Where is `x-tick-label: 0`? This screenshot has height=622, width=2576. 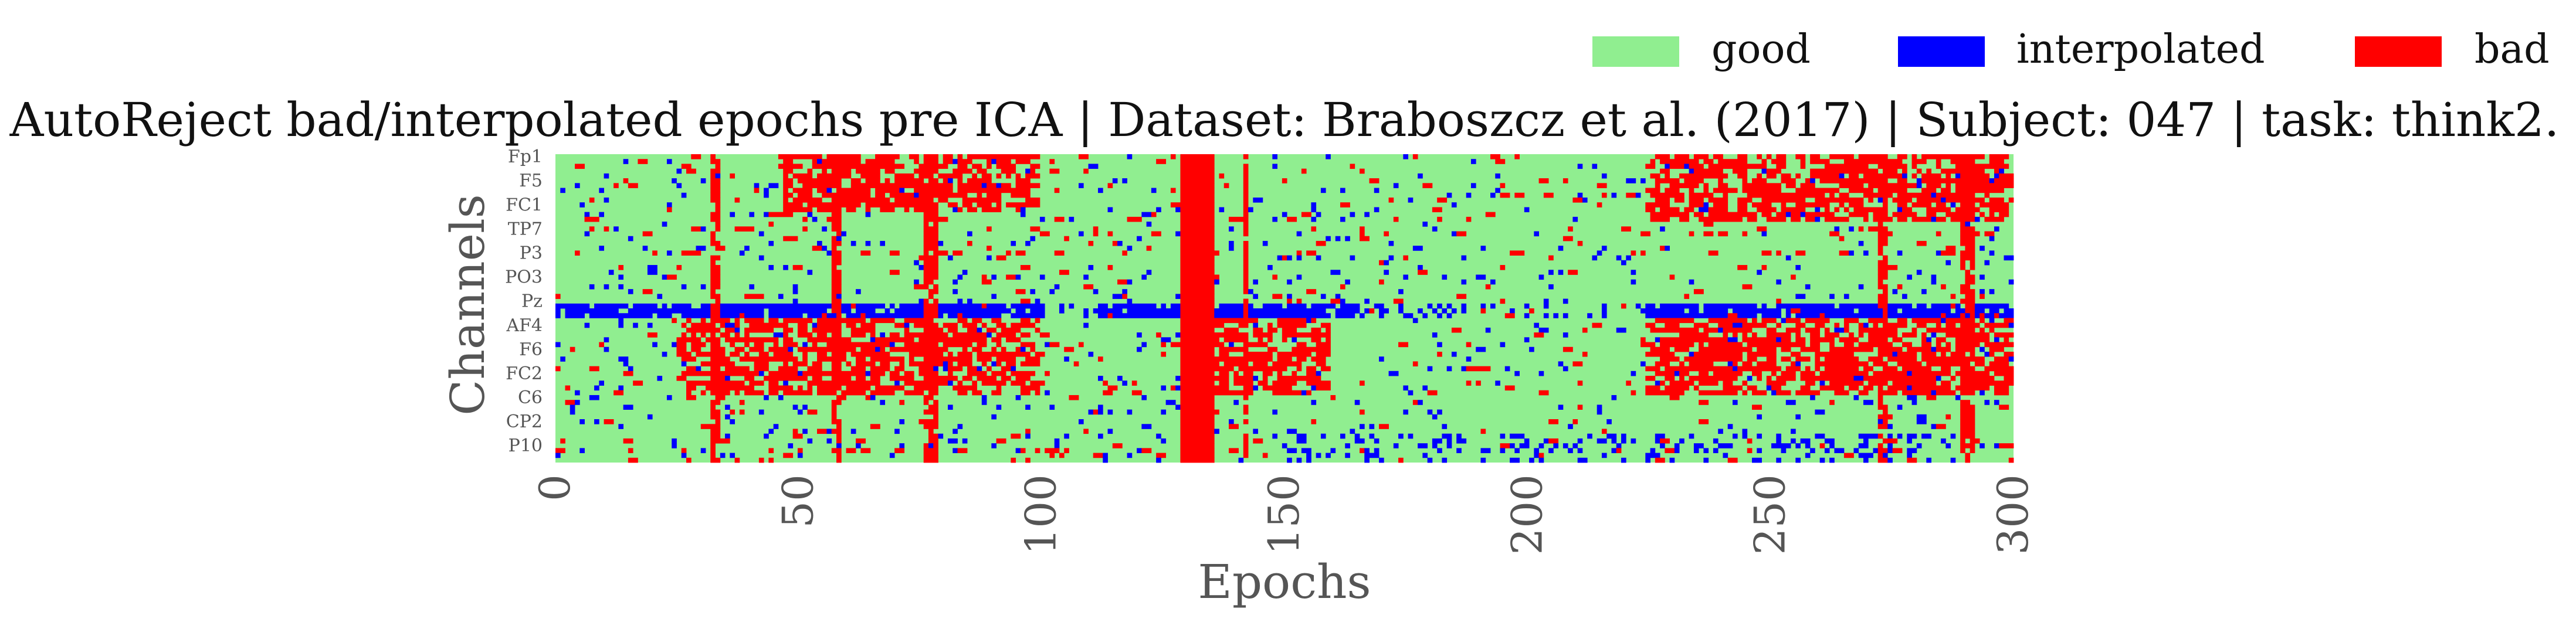
x-tick-label: 0 is located at coordinates (554, 487).